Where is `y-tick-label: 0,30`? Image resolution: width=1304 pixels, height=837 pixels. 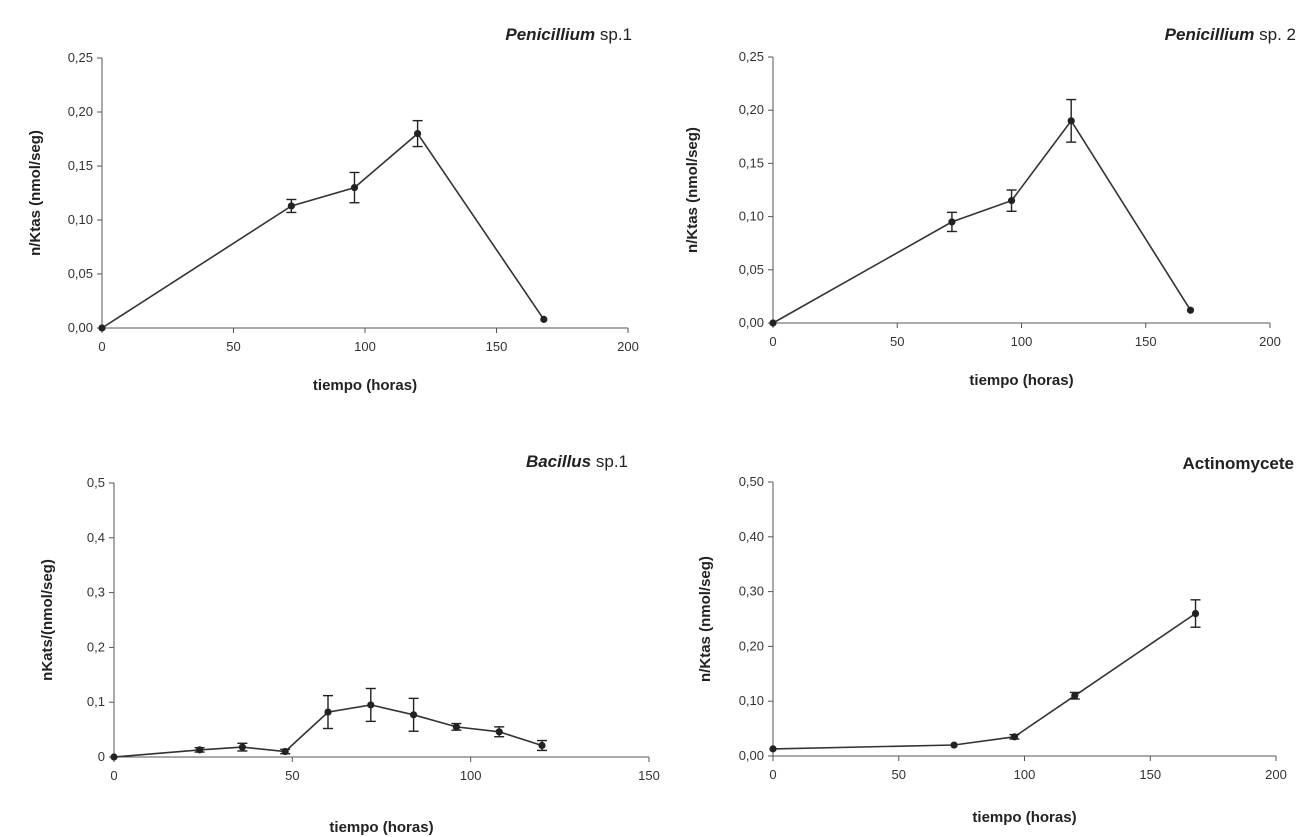 y-tick-label: 0,30 is located at coordinates (751, 591).